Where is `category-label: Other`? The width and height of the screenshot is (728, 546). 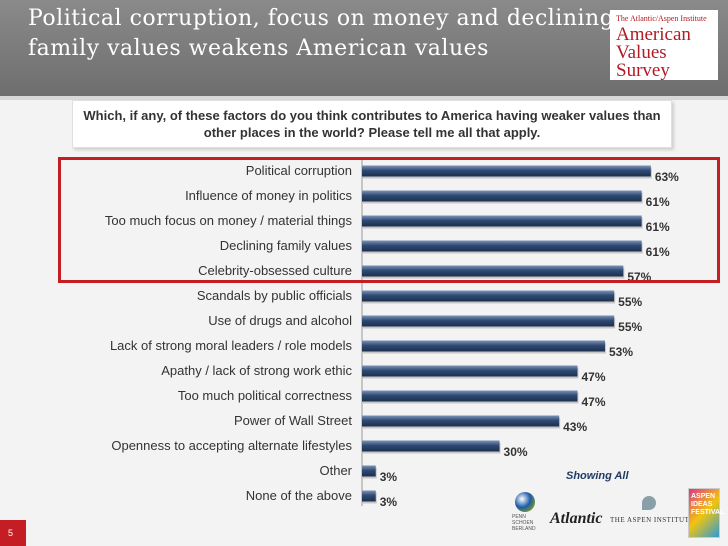 category-label: Other is located at coordinates (335, 470).